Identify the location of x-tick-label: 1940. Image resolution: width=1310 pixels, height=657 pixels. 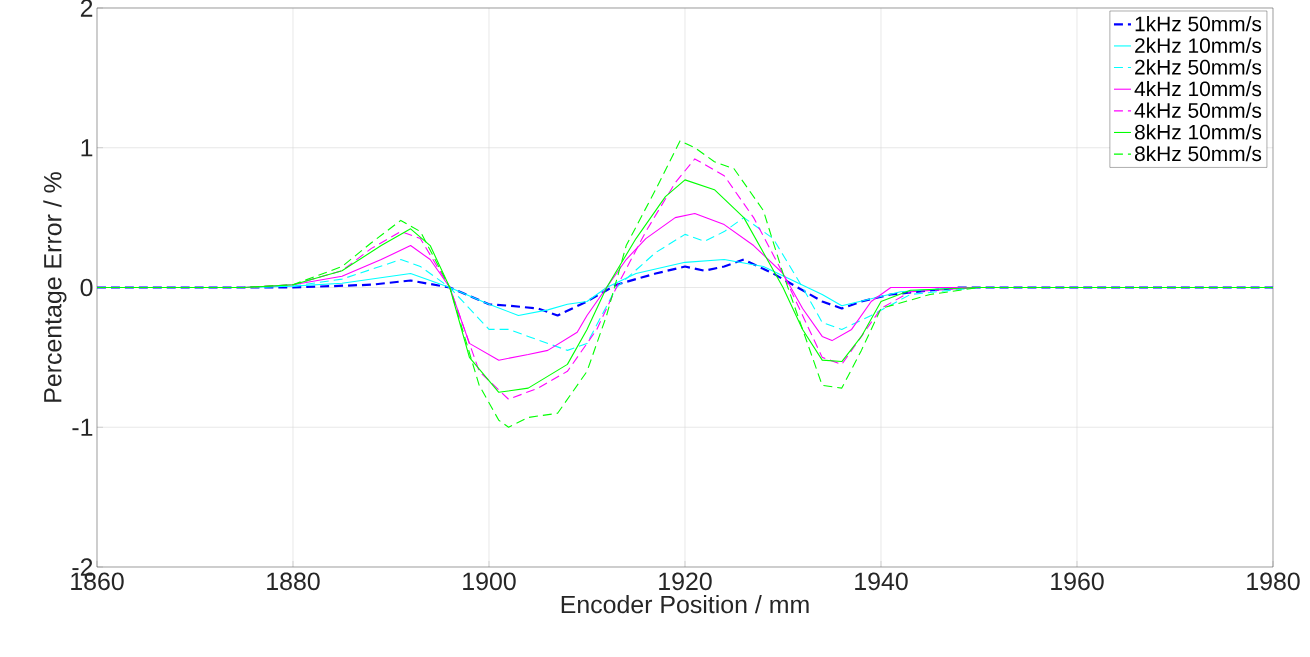
(881, 581).